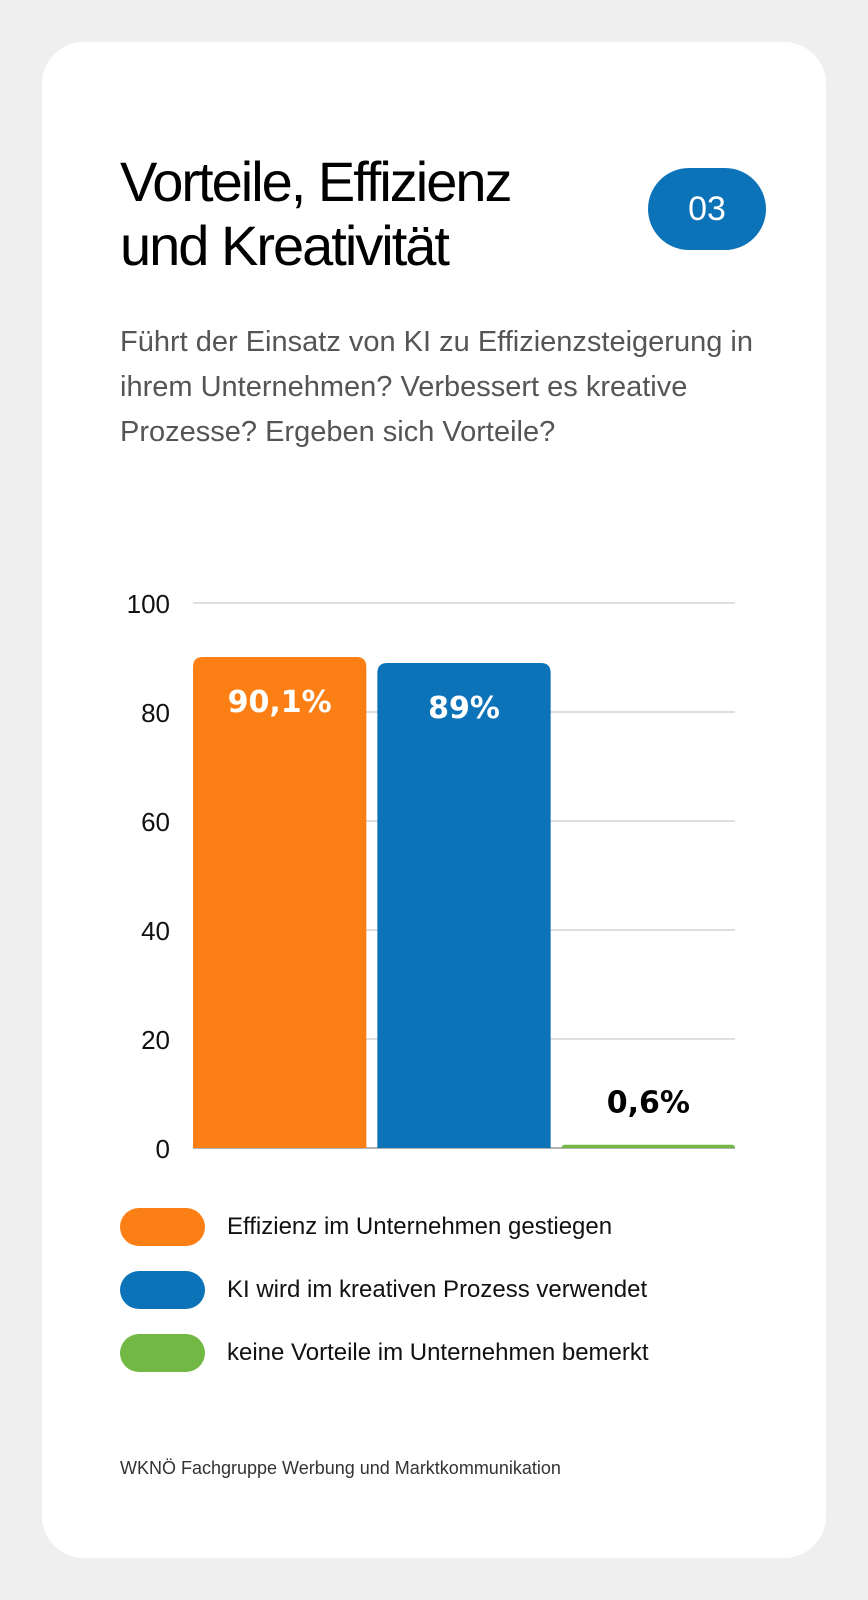 This screenshot has width=868, height=1600. I want to click on legend-item: keine Vorteile im Unternehmen bemerkt, so click(384, 1353).